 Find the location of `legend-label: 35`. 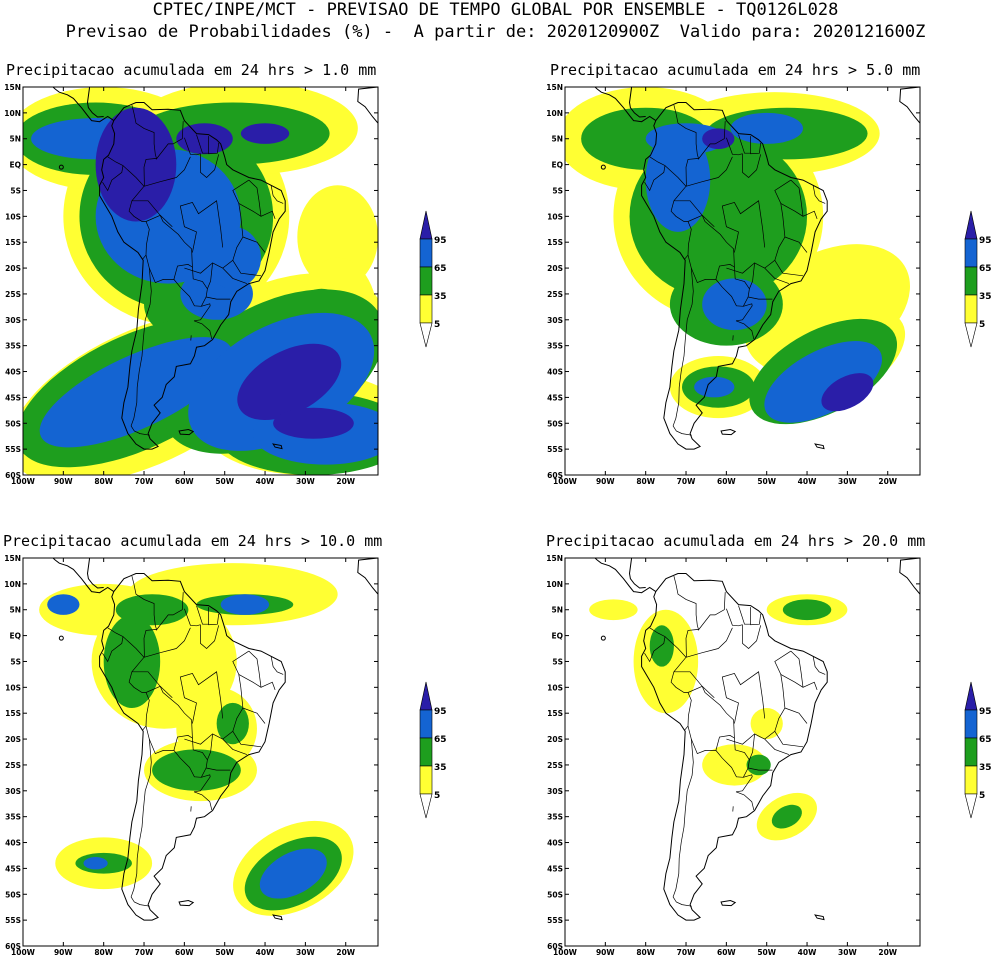

legend-label: 35 is located at coordinates (985, 297).